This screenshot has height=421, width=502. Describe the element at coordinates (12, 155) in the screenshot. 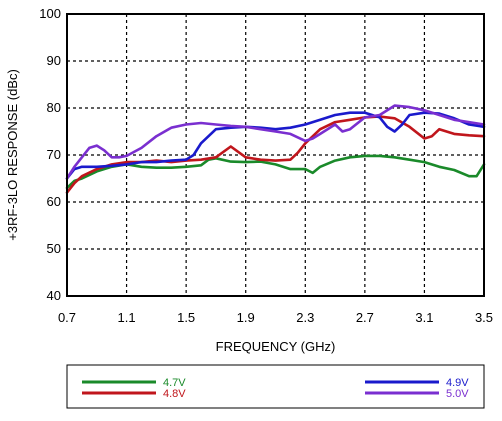

I see `y-axis-label: +3RF-3LO RESPONSE (dBc)` at that location.